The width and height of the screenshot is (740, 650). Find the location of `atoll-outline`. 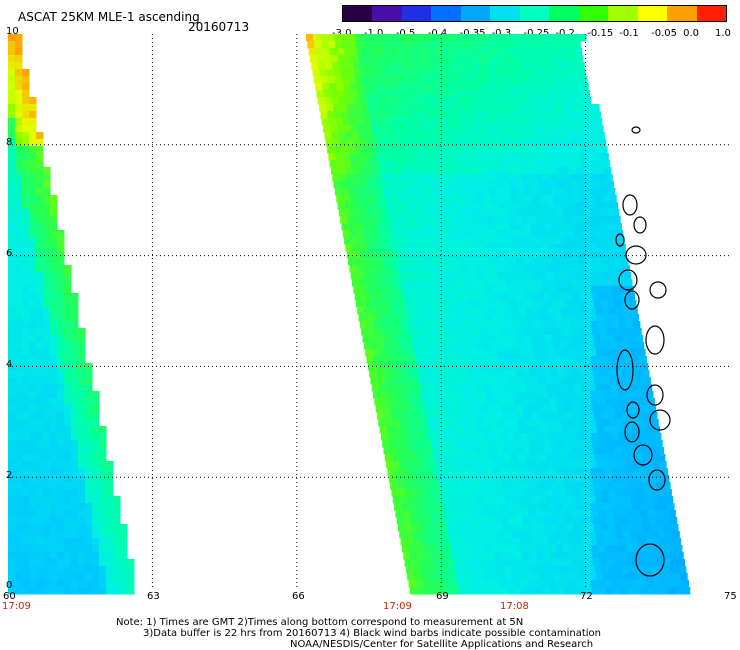

atoll-outline is located at coordinates (620, 240).